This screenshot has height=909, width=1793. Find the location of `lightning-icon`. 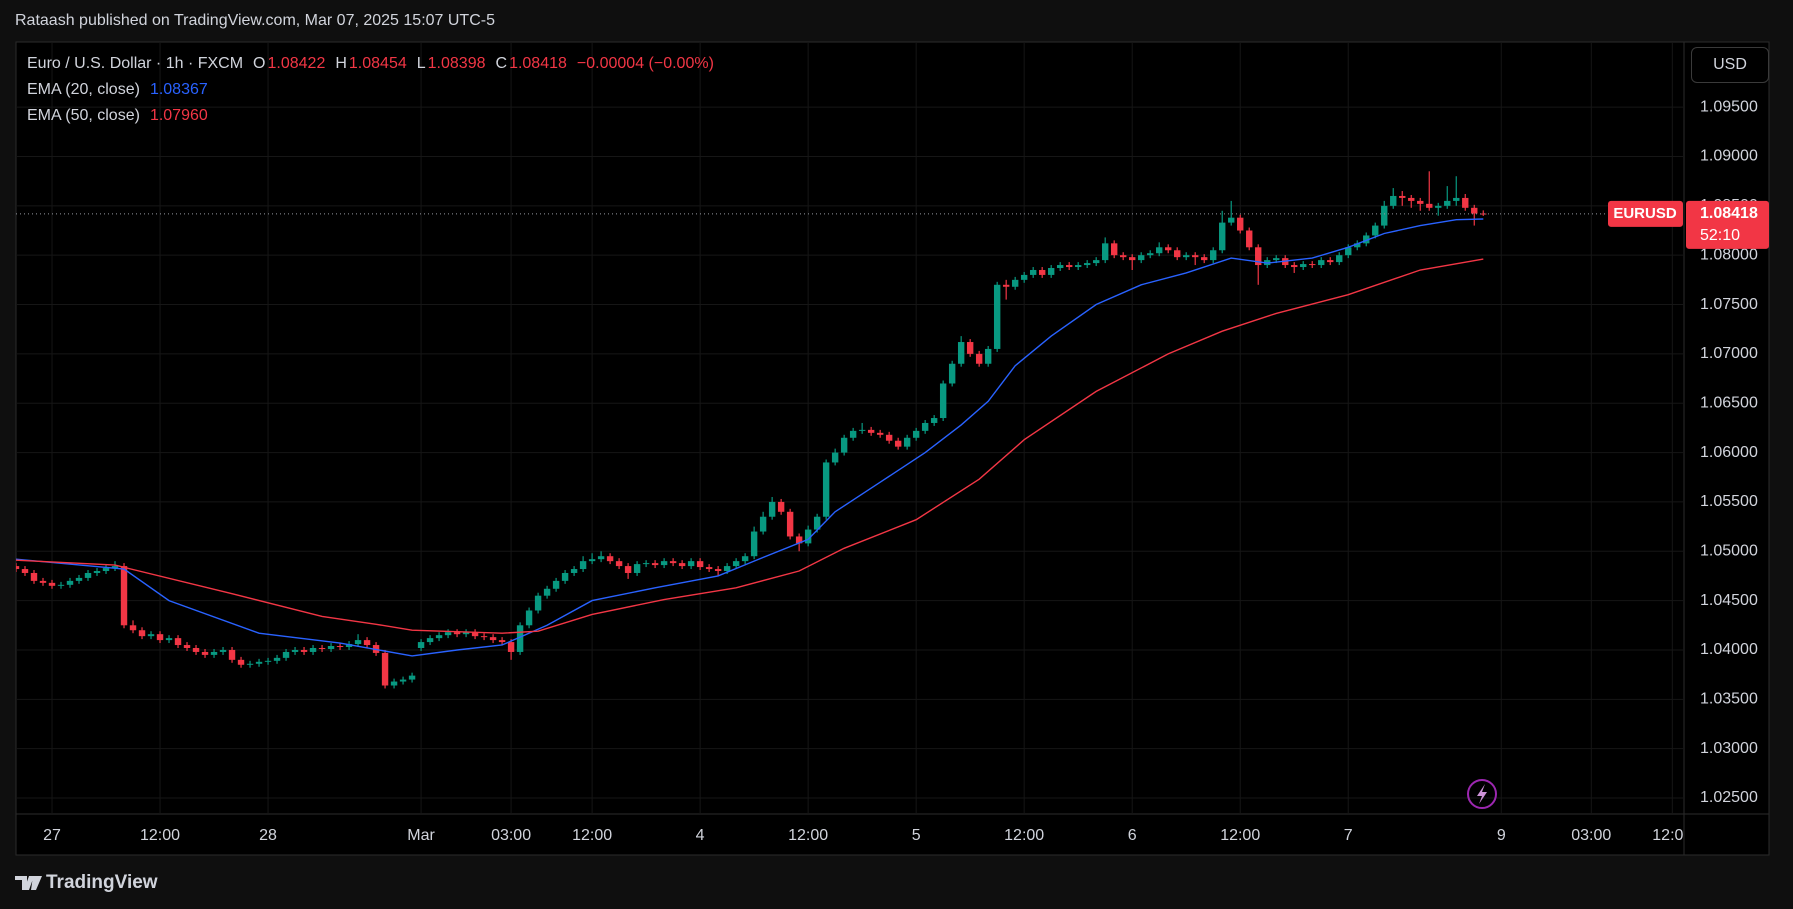

lightning-icon is located at coordinates (1482, 794).